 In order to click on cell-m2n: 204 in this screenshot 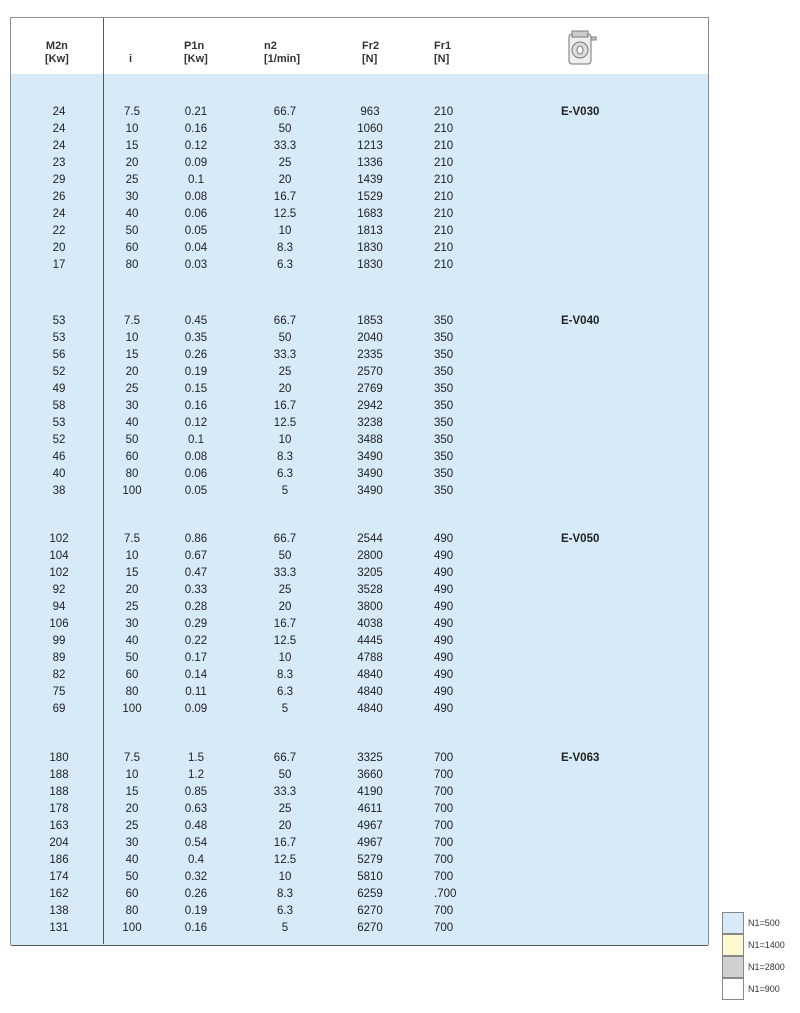, I will do `click(59, 843)`.